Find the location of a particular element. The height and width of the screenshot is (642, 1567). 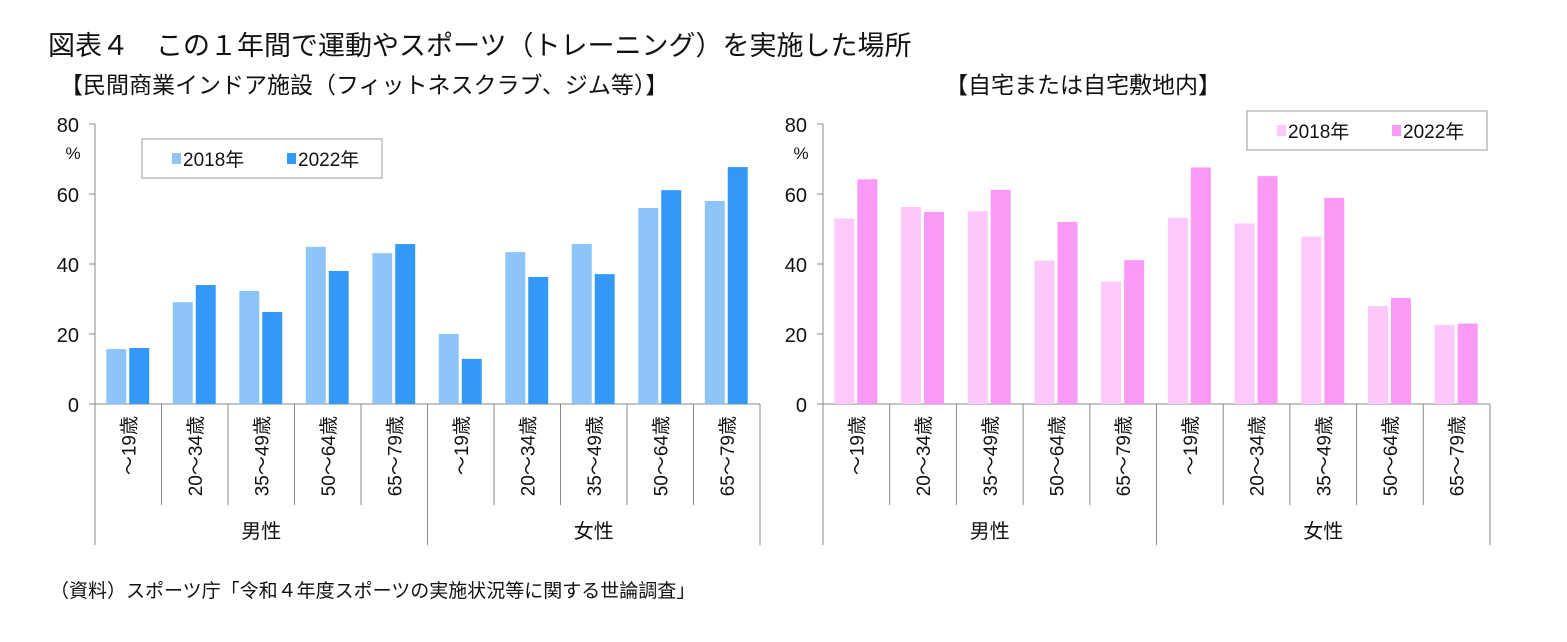

chart-title-right: 【自宅または自宅敷地内】 is located at coordinates (1083, 86).